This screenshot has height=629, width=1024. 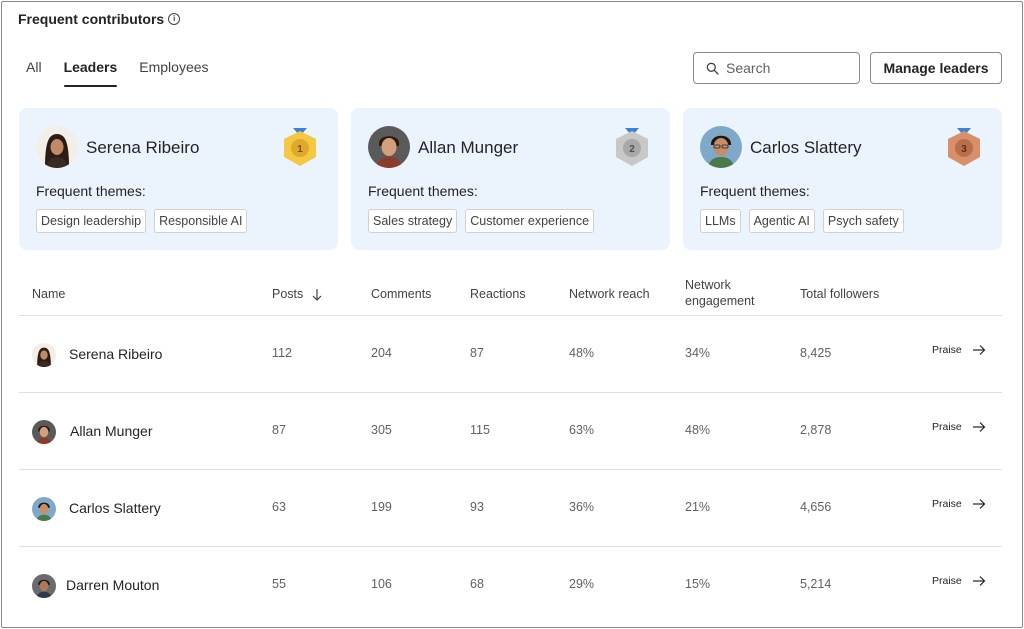 What do you see at coordinates (582, 353) in the screenshot?
I see `cell-network-reach: 48%` at bounding box center [582, 353].